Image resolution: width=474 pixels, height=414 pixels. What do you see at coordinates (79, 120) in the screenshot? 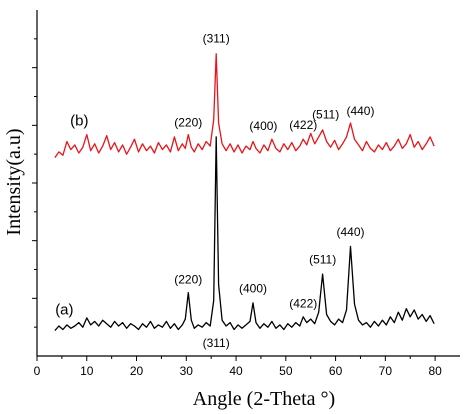
I see `series-label: (b)` at bounding box center [79, 120].